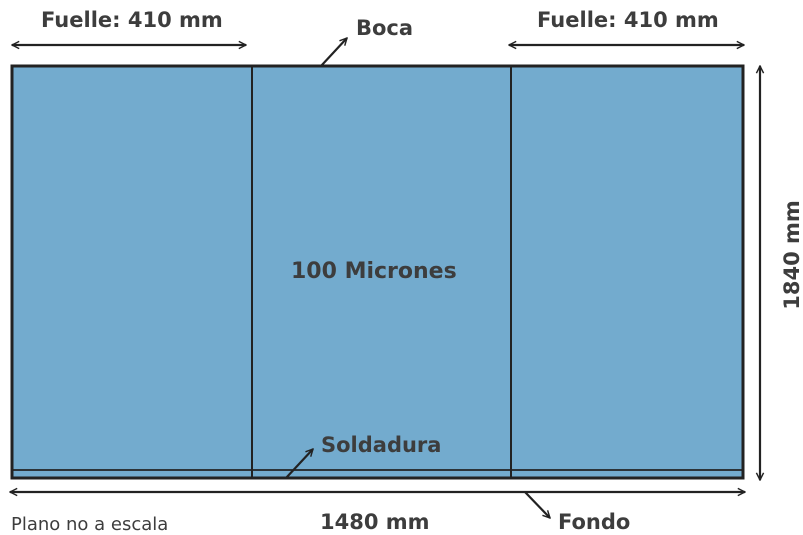 Image resolution: width=803 pixels, height=535 pixels. Describe the element at coordinates (791, 255) in the screenshot. I see `height-label: 1840 mm` at that location.